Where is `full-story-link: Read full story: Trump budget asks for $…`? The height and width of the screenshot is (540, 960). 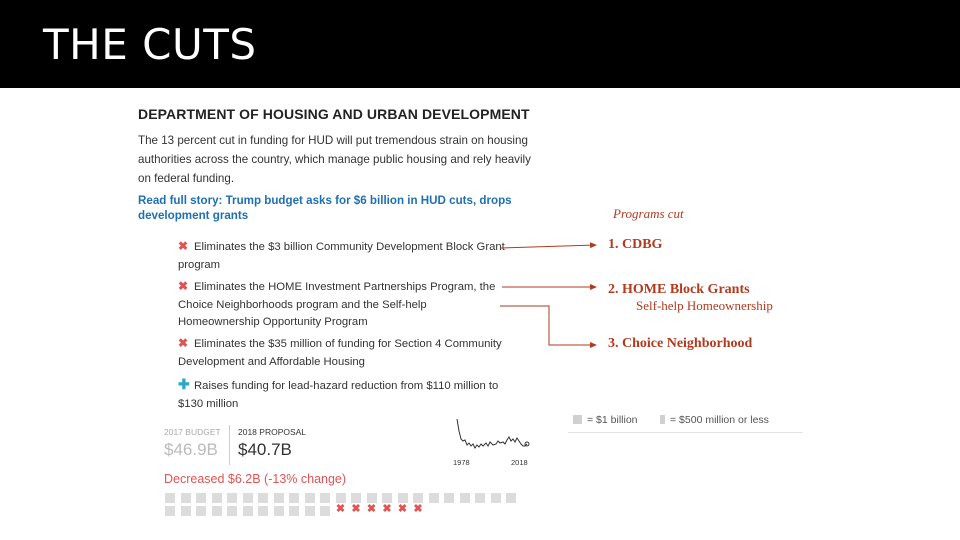
full-story-link: Read full story: Trump budget asks for $… is located at coordinates (325, 208).